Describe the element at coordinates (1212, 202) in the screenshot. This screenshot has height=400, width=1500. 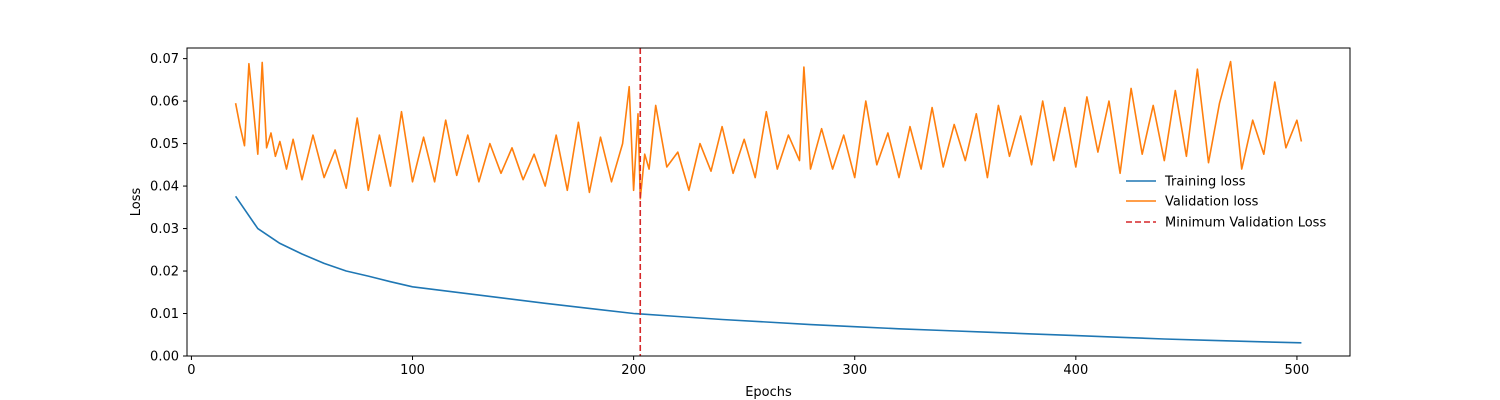
I see `legend-label-validation-loss: Validation loss` at that location.